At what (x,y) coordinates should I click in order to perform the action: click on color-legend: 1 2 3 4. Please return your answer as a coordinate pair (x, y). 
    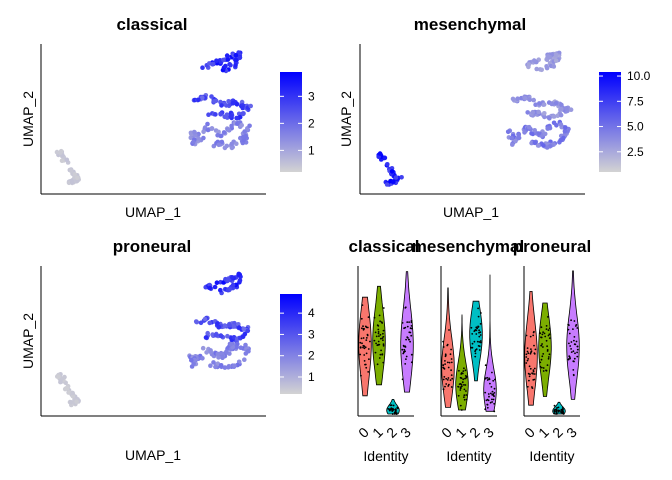
    Looking at the image, I should click on (297, 344).